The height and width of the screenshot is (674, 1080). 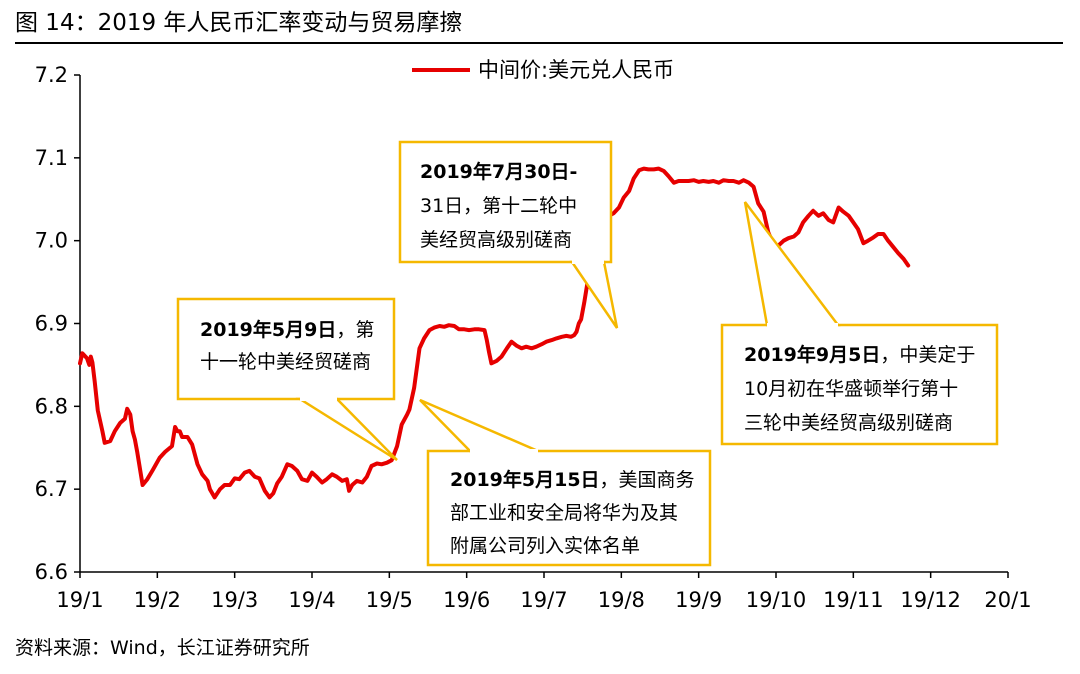 I want to click on y-axis-ticks: 6.6 6.7 6.8 6.9 7.0 7.1 7.2, so click(x=57, y=323).